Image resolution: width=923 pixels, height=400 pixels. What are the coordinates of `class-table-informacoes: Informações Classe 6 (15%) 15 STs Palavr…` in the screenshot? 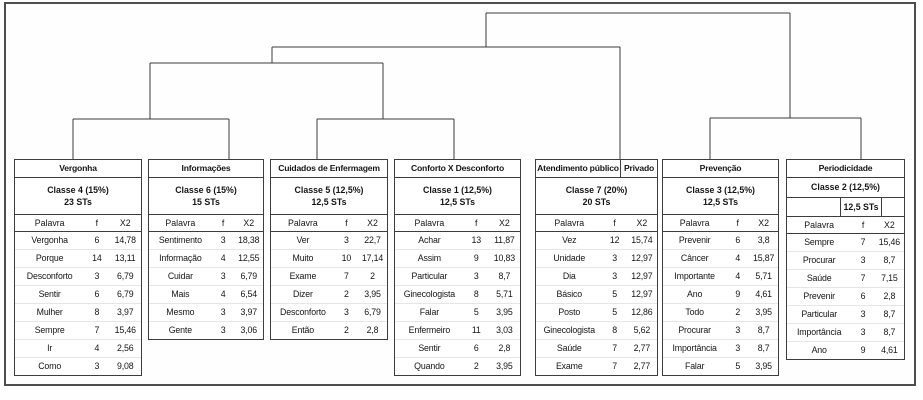 It's located at (206, 249).